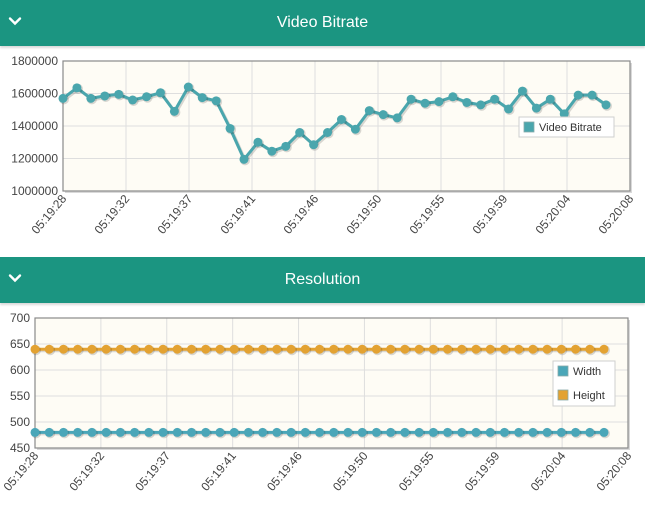  What do you see at coordinates (334, 123) in the screenshot?
I see `series-line` at bounding box center [334, 123].